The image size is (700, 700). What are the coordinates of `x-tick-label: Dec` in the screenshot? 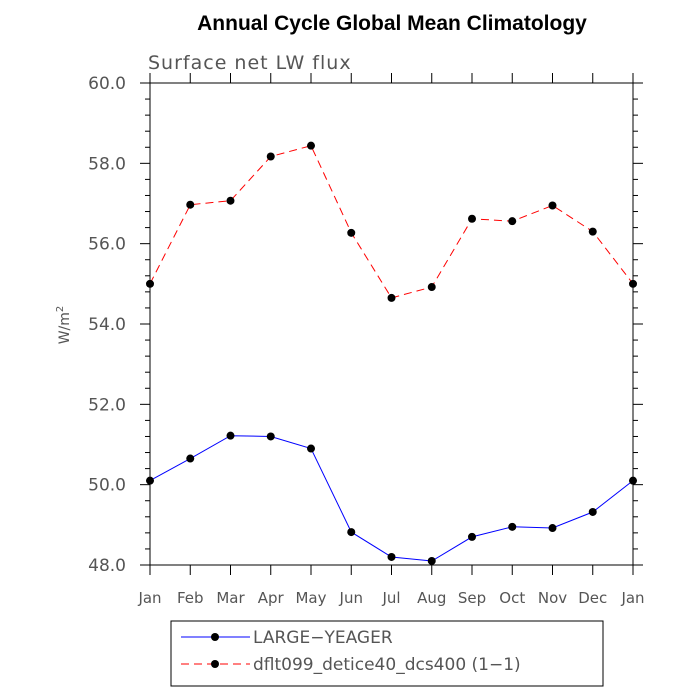 It's located at (592, 598).